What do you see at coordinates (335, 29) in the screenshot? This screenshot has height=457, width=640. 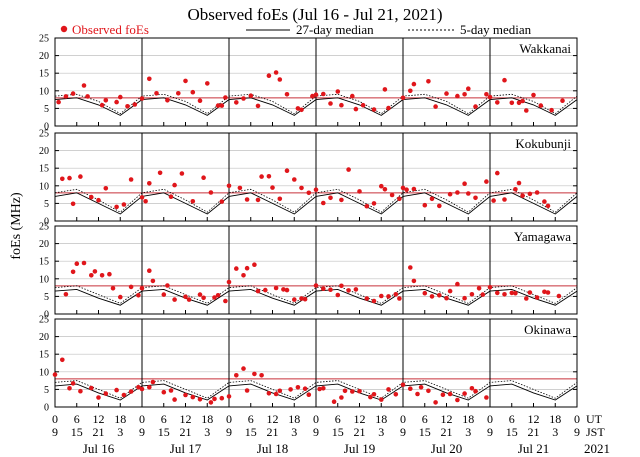 I see `legend-median27-label: 27-day median` at bounding box center [335, 29].